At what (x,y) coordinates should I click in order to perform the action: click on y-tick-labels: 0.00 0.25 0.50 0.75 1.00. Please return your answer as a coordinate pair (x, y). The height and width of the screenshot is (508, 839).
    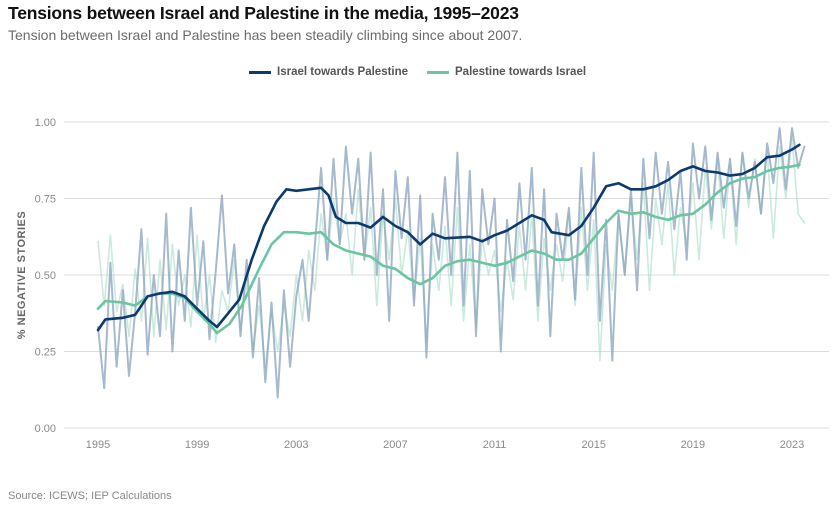
    Looking at the image, I should click on (45, 276).